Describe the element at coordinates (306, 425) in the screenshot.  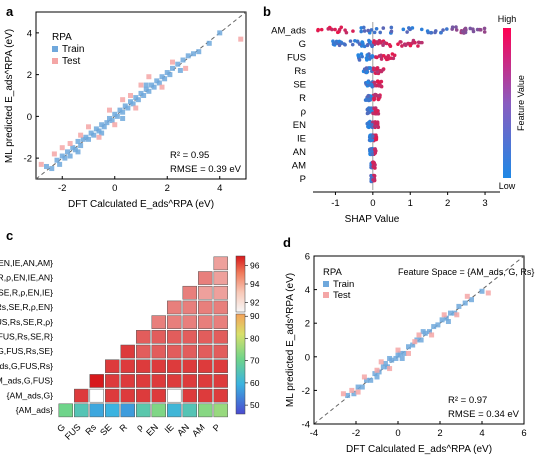
I see `y-tick-label-d: -4` at that location.